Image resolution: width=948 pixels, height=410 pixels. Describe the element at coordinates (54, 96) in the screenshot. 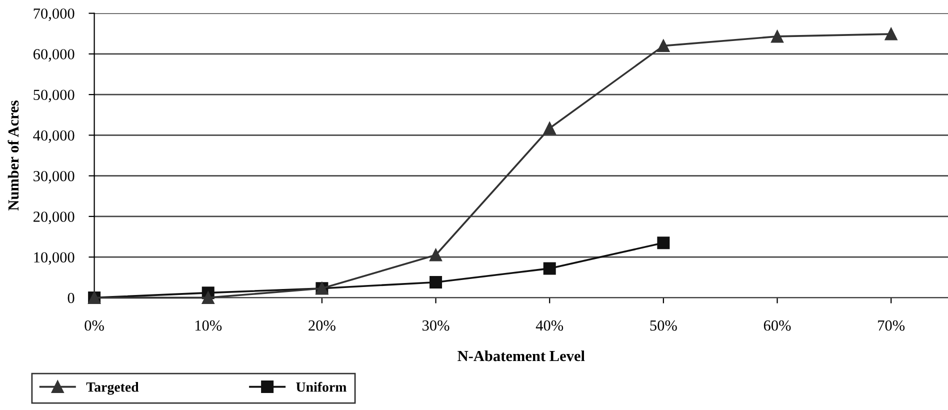

I see `y-tick-label: 50,000` at that location.